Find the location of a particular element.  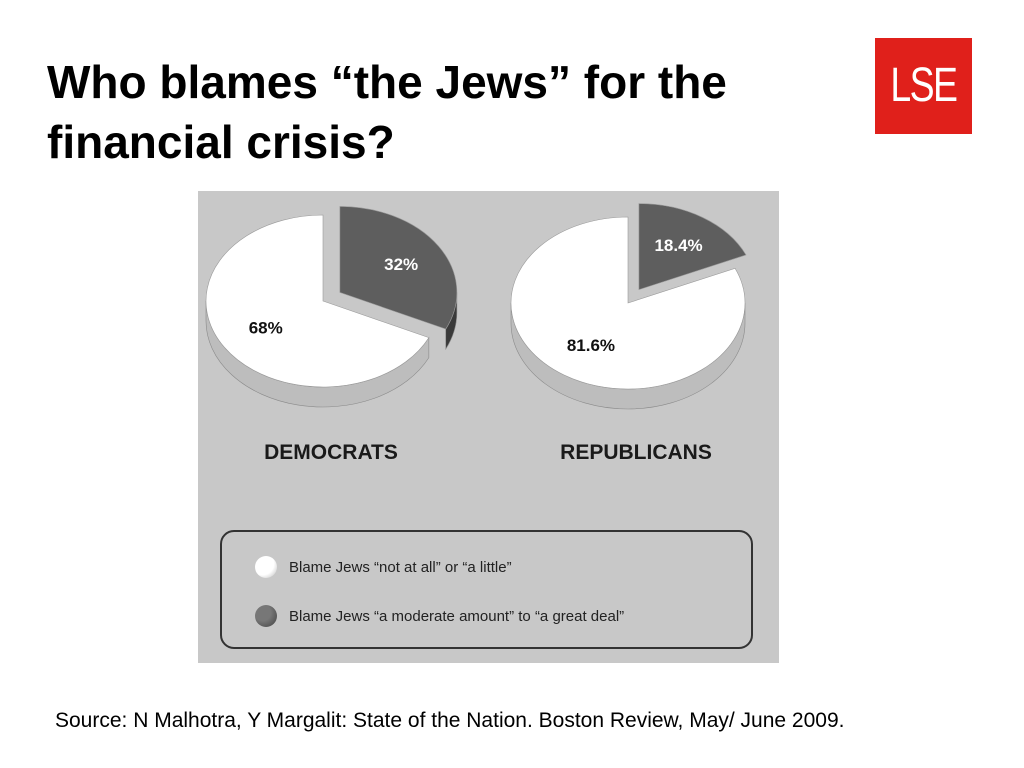

legend-label-not-at-all: Blame Jews “not at all” or “a little” is located at coordinates (400, 567).